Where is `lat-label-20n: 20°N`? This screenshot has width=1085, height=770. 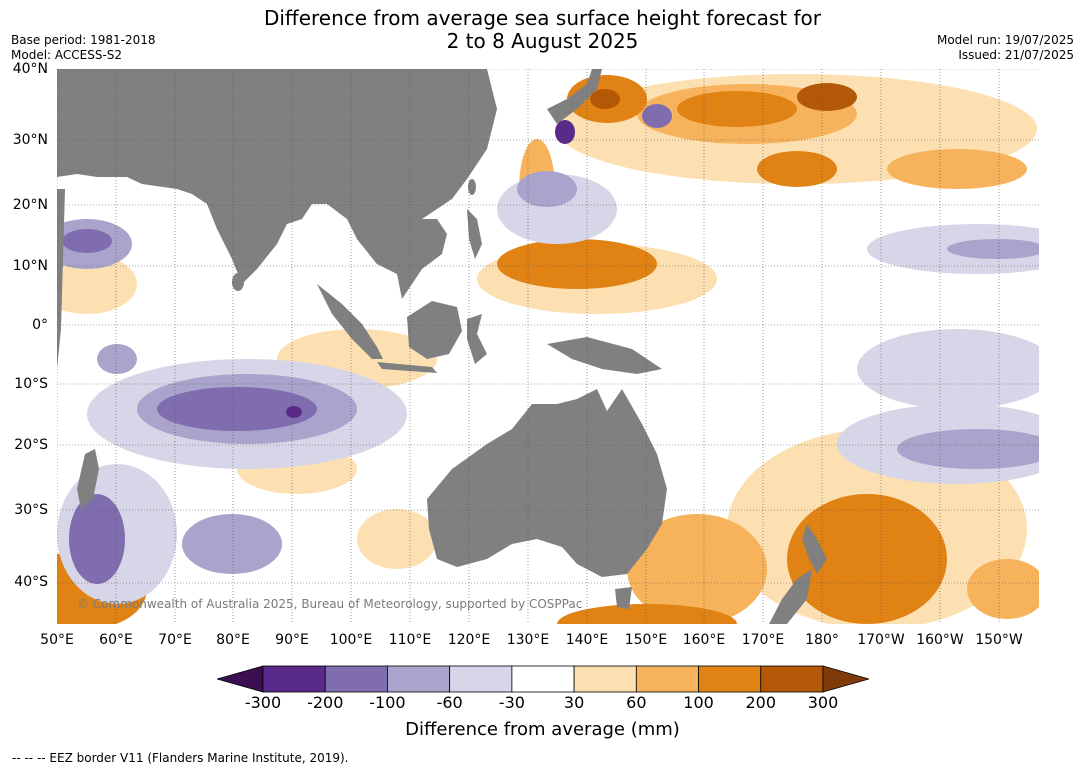 lat-label-20n: 20°N is located at coordinates (30, 205).